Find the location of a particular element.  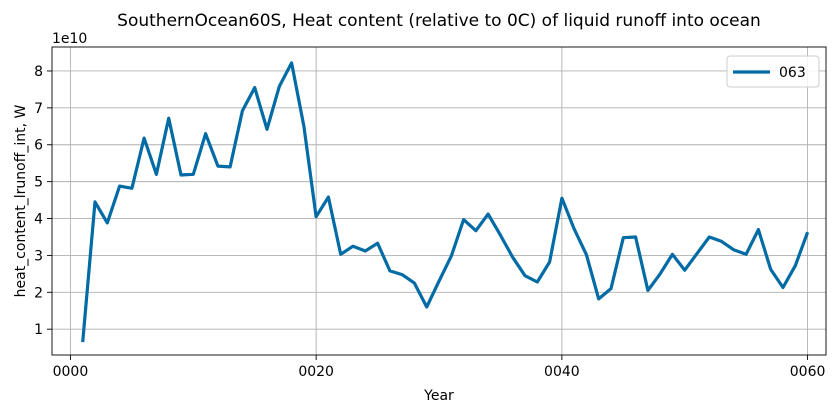

x-tick-label: 0040 is located at coordinates (562, 372).